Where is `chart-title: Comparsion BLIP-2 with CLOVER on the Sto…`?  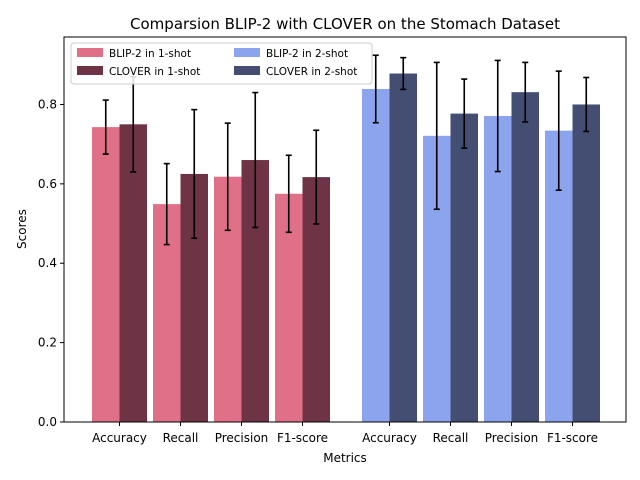
chart-title: Comparsion BLIP-2 with CLOVER on the Sto… is located at coordinates (345, 24).